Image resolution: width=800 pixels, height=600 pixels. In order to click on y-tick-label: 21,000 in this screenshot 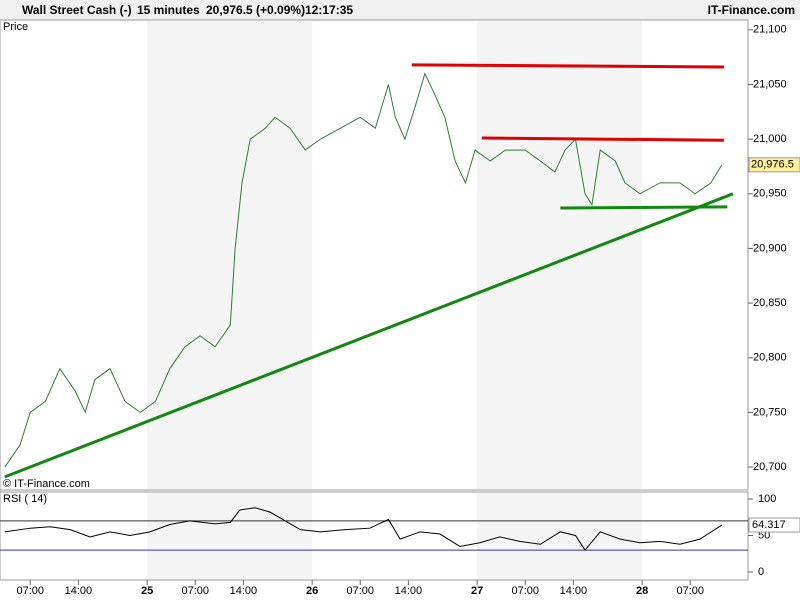, I will do `click(770, 139)`.